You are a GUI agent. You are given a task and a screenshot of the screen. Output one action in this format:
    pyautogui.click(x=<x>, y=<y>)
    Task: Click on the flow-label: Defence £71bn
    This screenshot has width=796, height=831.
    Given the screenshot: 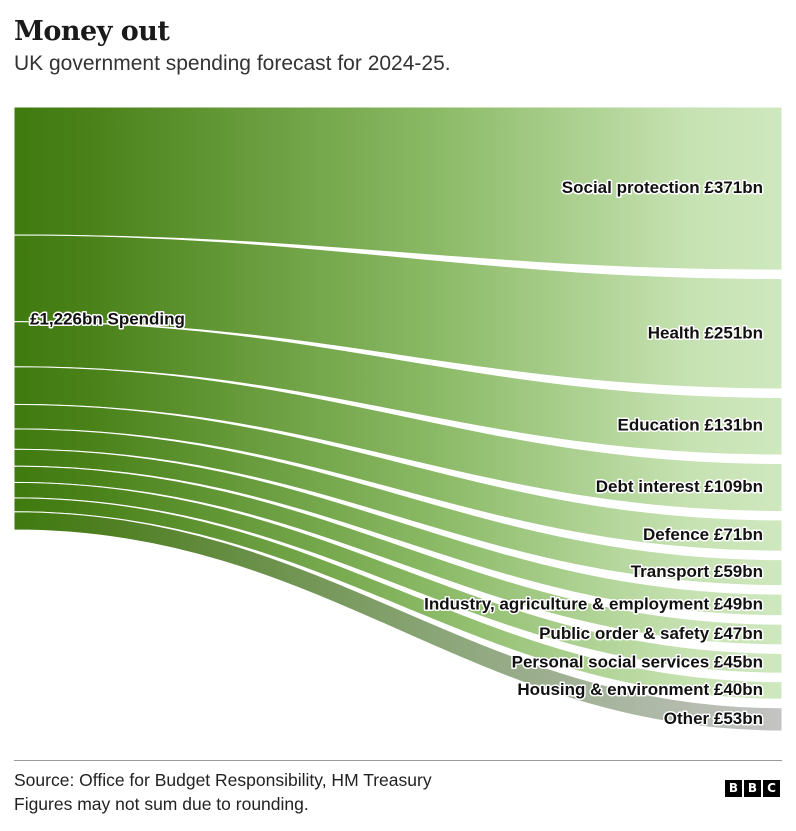 What is the action you would take?
    pyautogui.click(x=703, y=534)
    